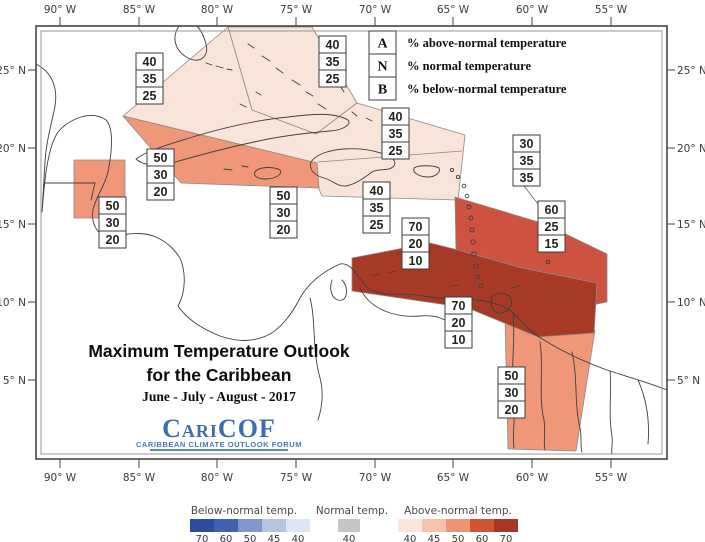 The image size is (705, 542). I want to click on border-central-america, so click(70, 191).